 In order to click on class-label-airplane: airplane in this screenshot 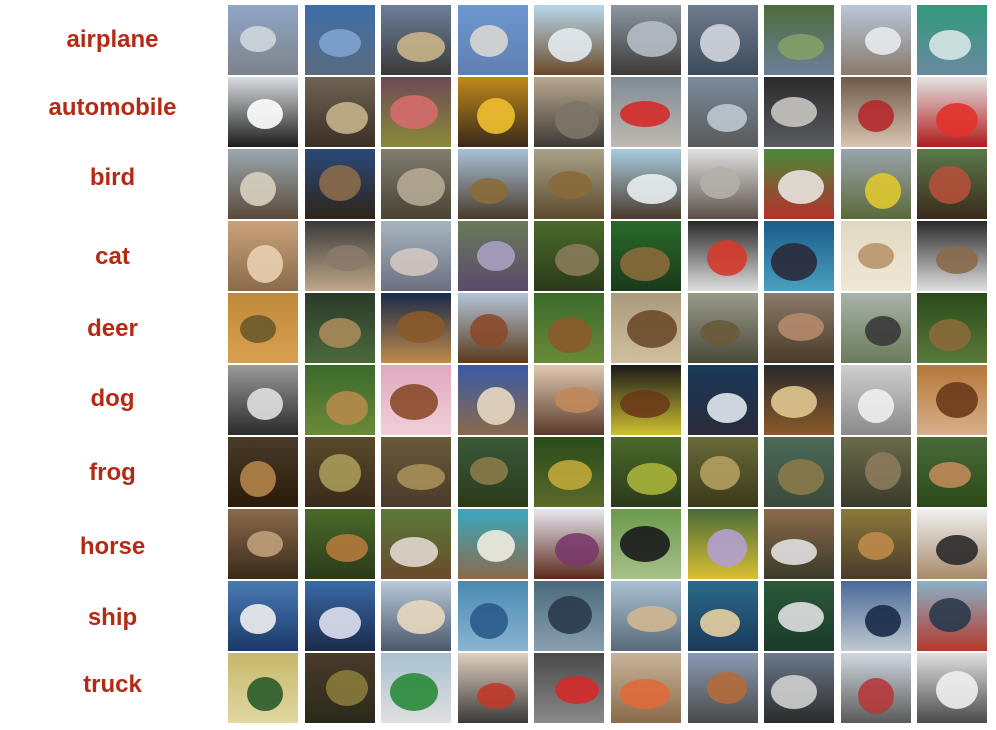, I will do `click(112, 39)`.